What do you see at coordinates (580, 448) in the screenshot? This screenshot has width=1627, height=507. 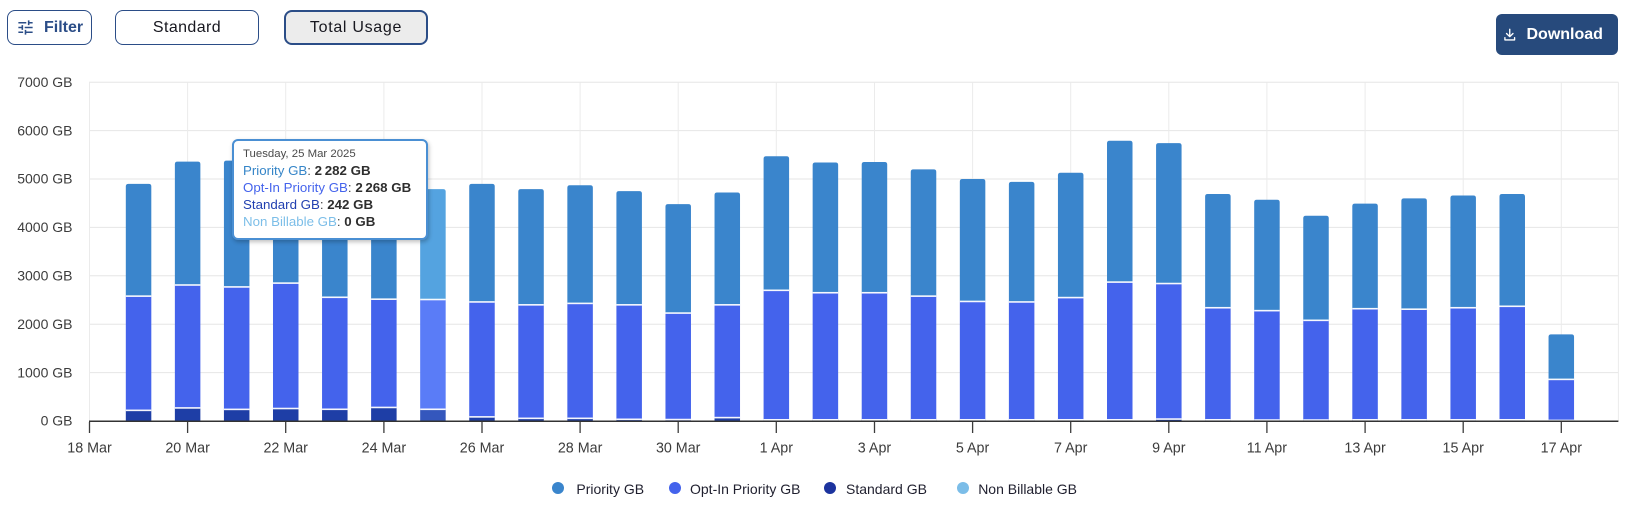 I see `svg-text: 28 Mar` at bounding box center [580, 448].